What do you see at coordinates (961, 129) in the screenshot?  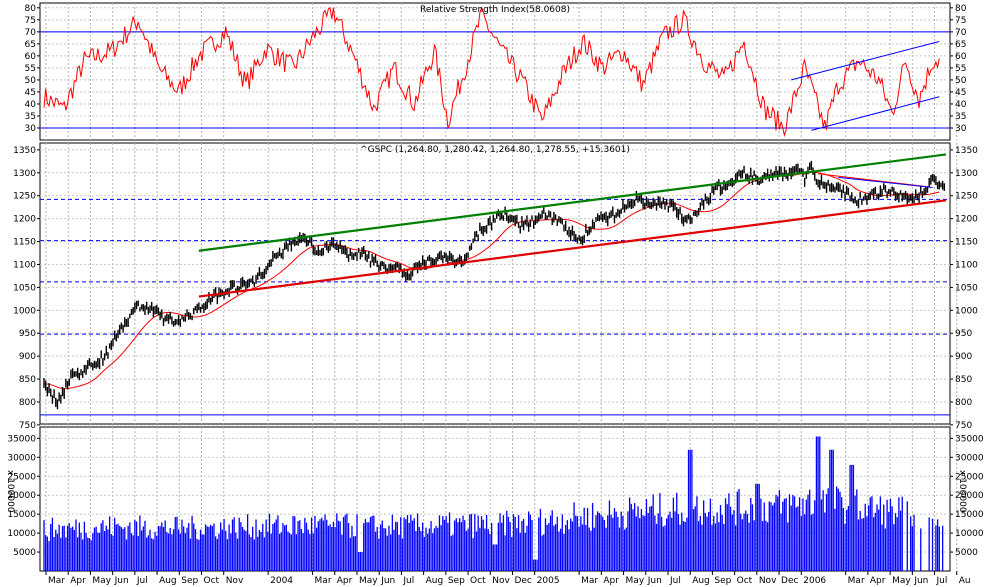 I see `y-tick-label-right: 30` at bounding box center [961, 129].